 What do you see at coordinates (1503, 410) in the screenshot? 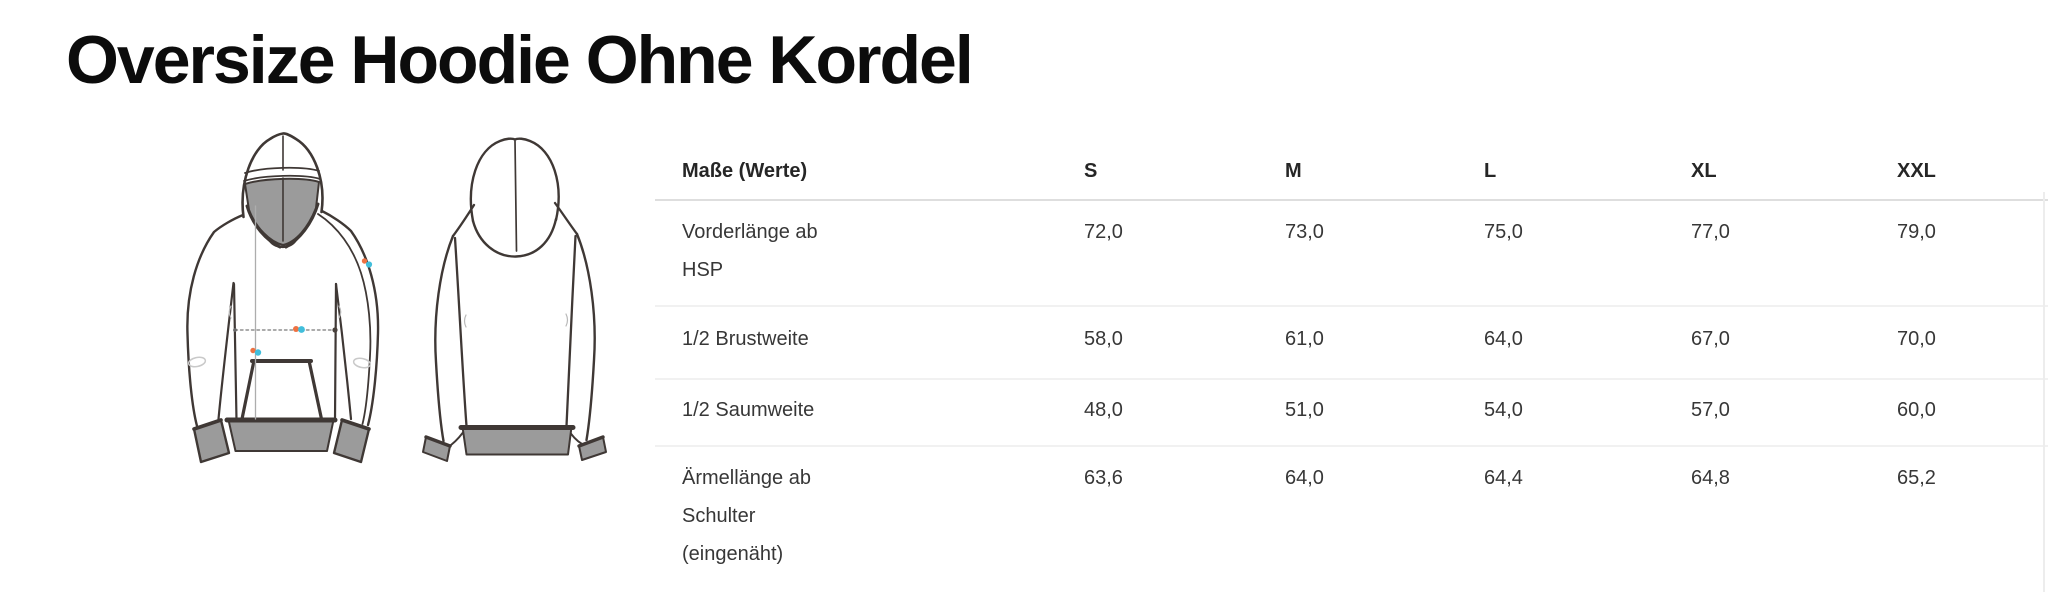
I see `value-cell: 54,0` at bounding box center [1503, 410].